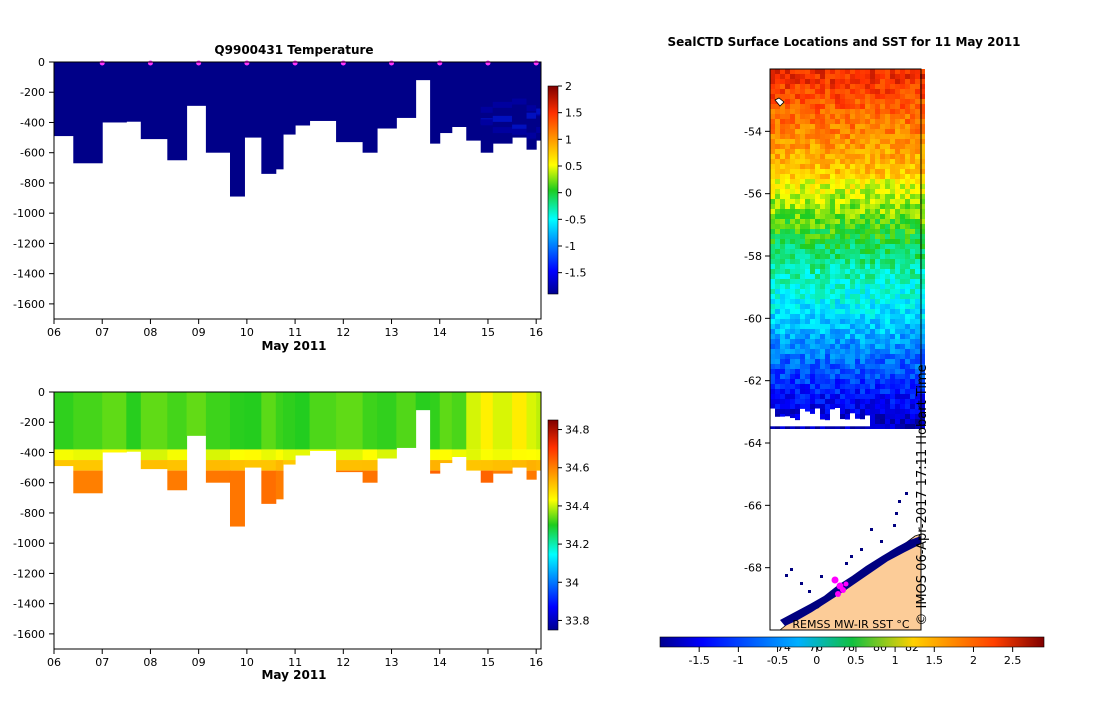  What do you see at coordinates (199, 63) in the screenshot?
I see `surface-marker` at bounding box center [199, 63].